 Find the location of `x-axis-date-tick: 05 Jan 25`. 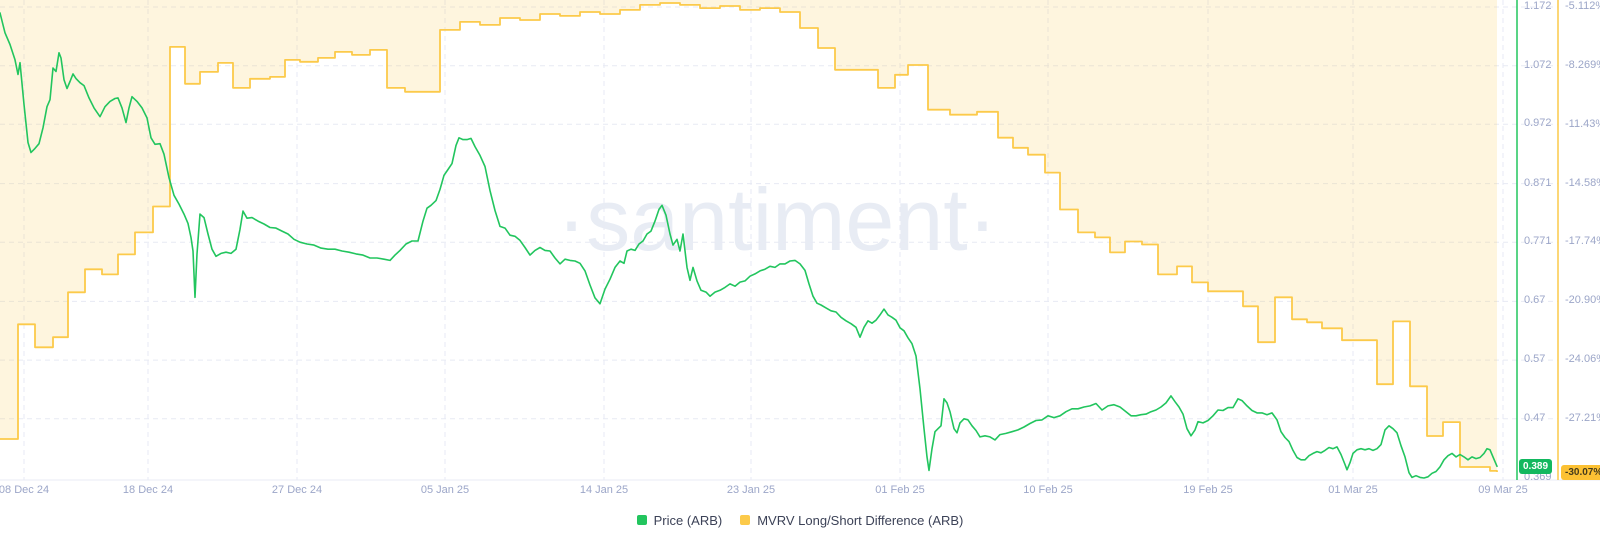

x-axis-date-tick: 05 Jan 25 is located at coordinates (445, 490).